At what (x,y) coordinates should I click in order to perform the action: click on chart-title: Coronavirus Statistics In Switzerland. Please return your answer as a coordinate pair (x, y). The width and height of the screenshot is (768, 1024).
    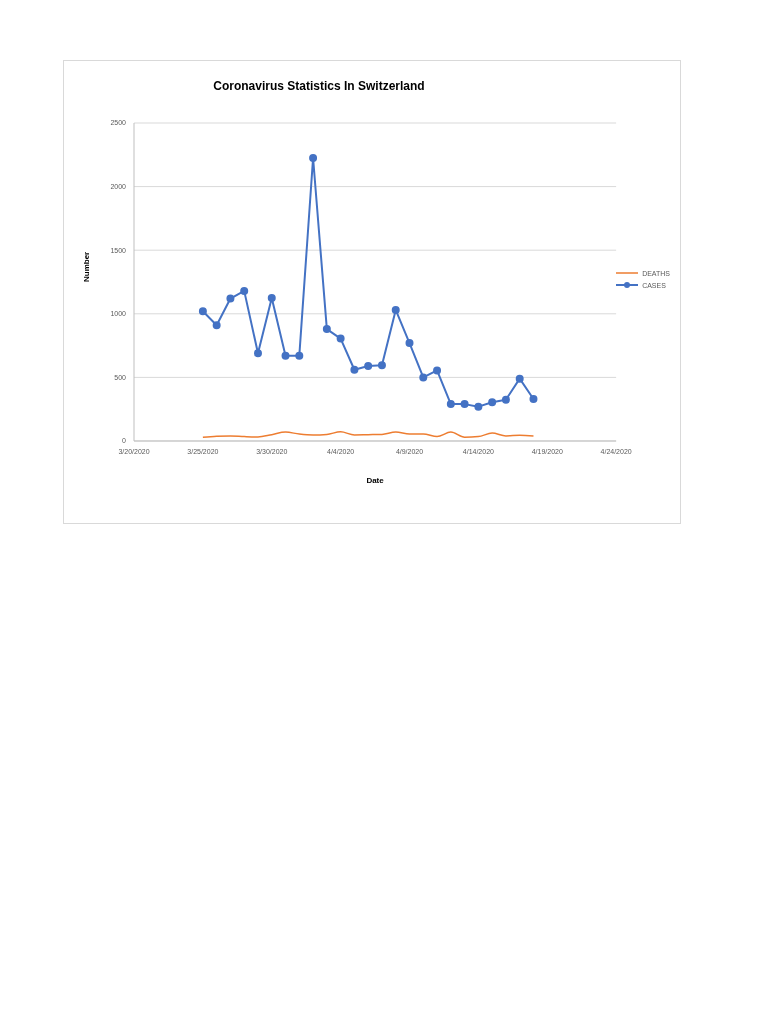
    Looking at the image, I should click on (319, 86).